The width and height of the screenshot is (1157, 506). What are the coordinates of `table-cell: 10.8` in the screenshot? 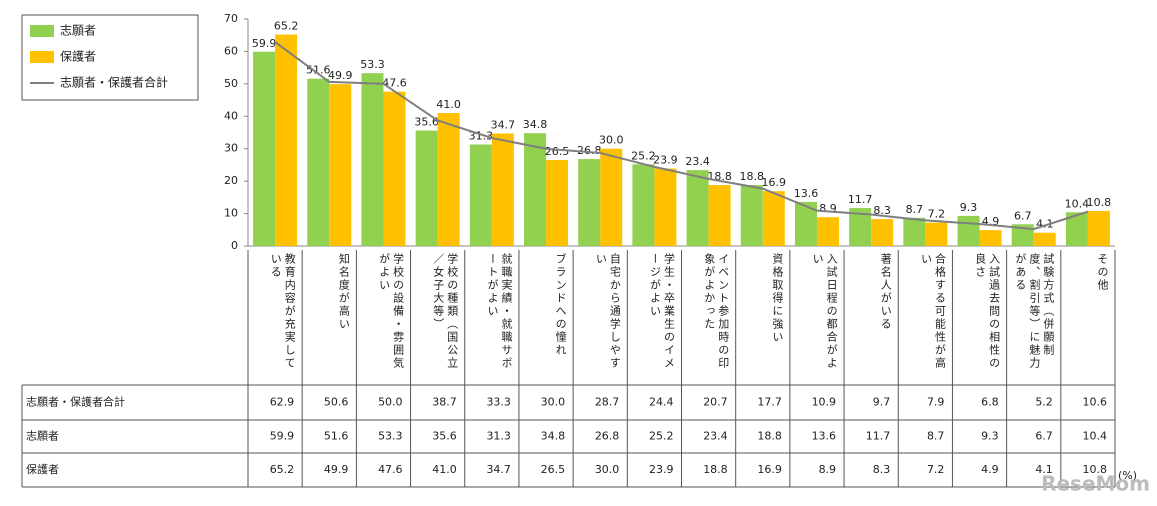 It's located at (1095, 469).